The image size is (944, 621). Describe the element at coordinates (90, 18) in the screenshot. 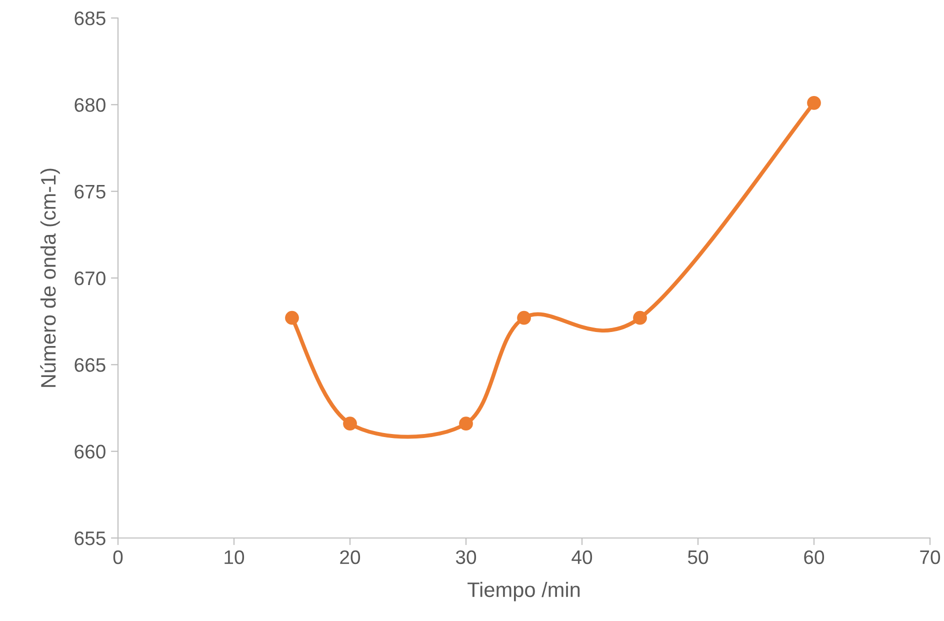

I see `y-tick-label: 685` at that location.